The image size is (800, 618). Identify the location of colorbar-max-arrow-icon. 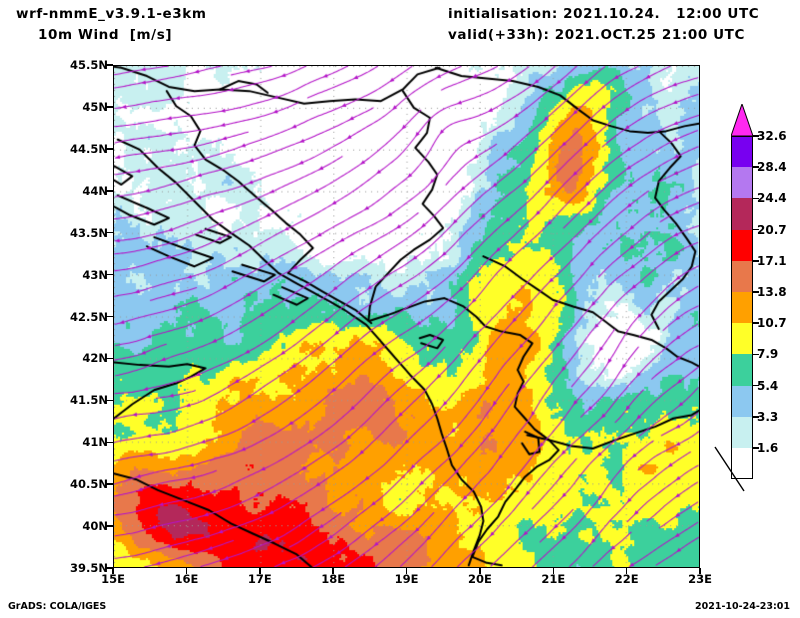
(742, 120).